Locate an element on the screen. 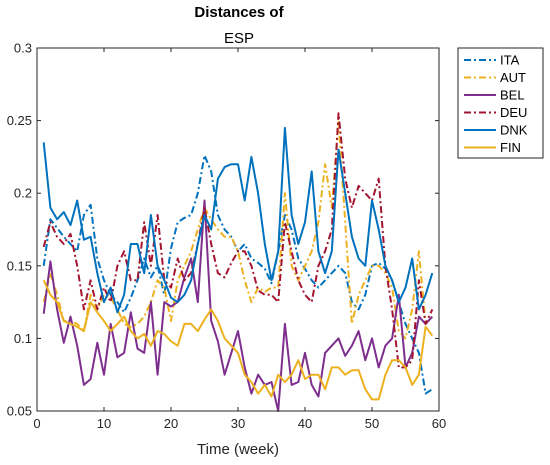  legend-box is located at coordinates (500, 103).